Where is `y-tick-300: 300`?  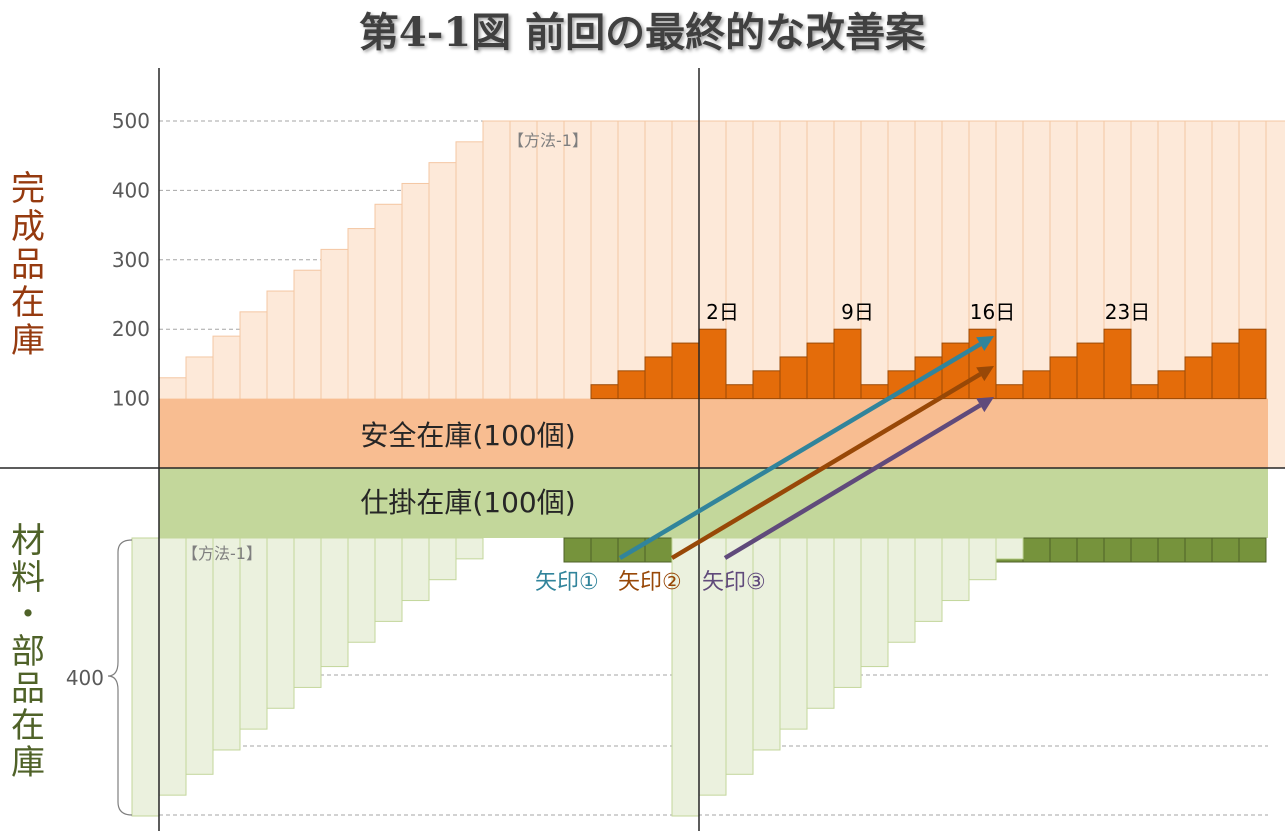 y-tick-300: 300 is located at coordinates (131, 260).